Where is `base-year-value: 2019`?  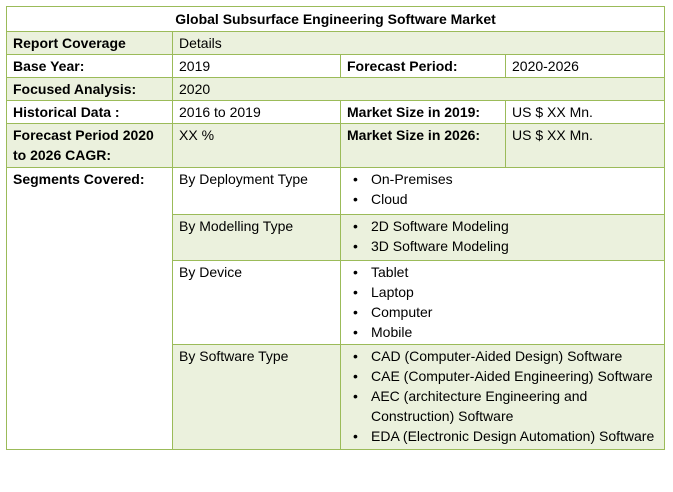 base-year-value: 2019 is located at coordinates (256, 66).